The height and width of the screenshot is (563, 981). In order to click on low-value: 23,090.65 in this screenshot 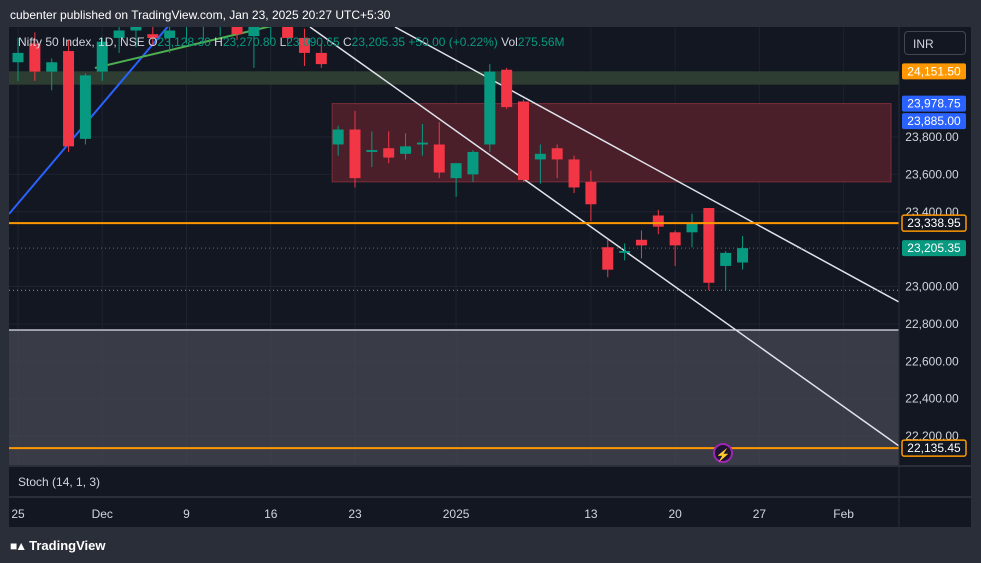, I will do `click(313, 42)`.